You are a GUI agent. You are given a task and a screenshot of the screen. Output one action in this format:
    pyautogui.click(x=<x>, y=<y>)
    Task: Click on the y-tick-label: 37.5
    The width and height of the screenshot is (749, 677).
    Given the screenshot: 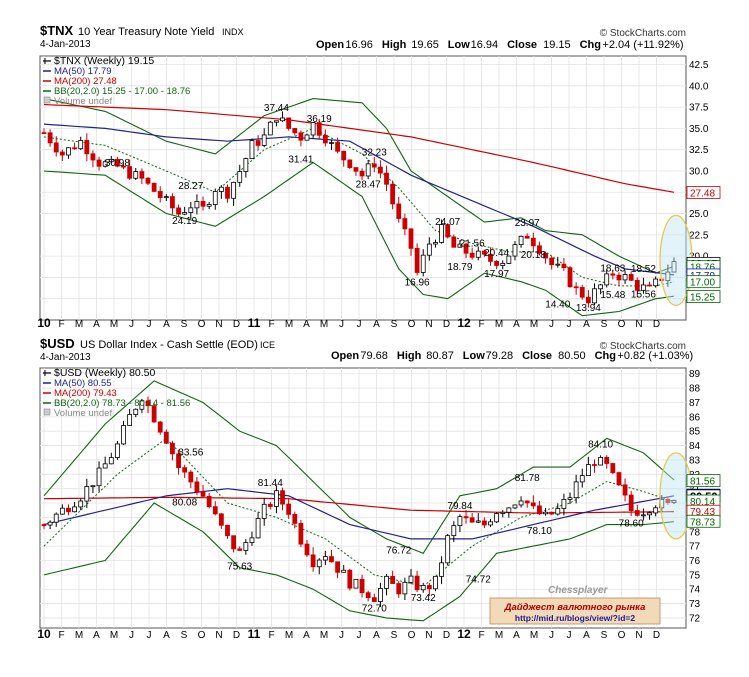 What is the action you would take?
    pyautogui.click(x=699, y=108)
    